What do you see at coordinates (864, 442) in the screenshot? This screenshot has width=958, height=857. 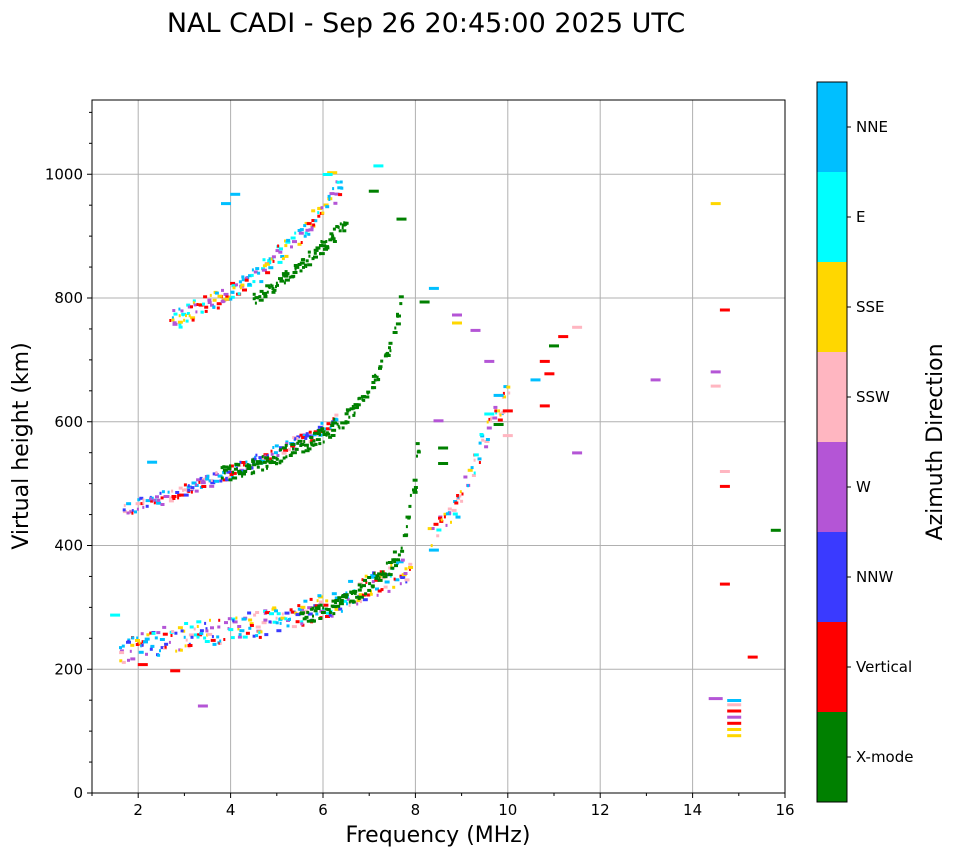 I see `colorbar: X-mode Vertical NNW W SSW SSE E NNE` at bounding box center [864, 442].